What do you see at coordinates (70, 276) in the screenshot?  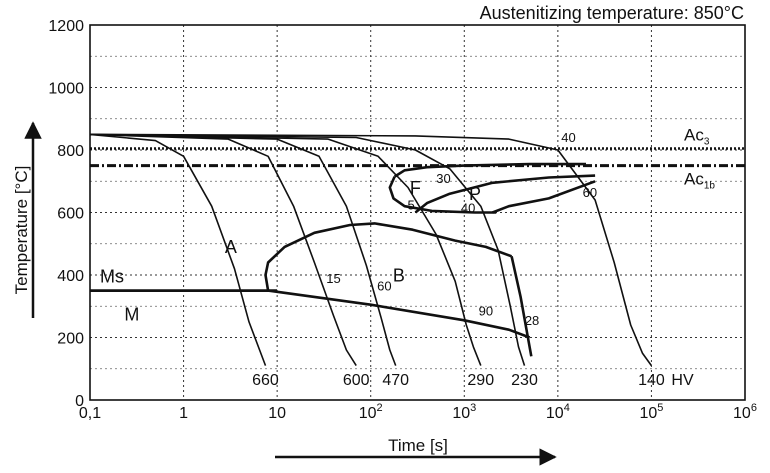 I see `y-tick-label: 400` at bounding box center [70, 276].